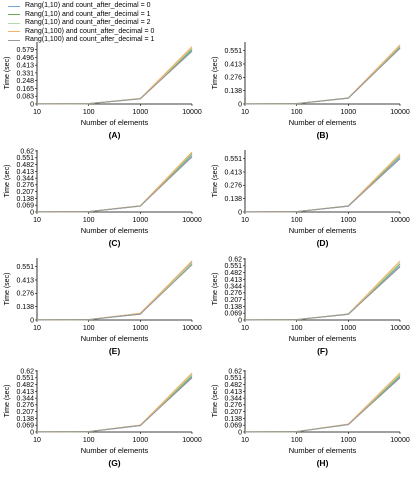  Describe the element at coordinates (115, 243) in the screenshot. I see `panel-caption: (C)` at that location.